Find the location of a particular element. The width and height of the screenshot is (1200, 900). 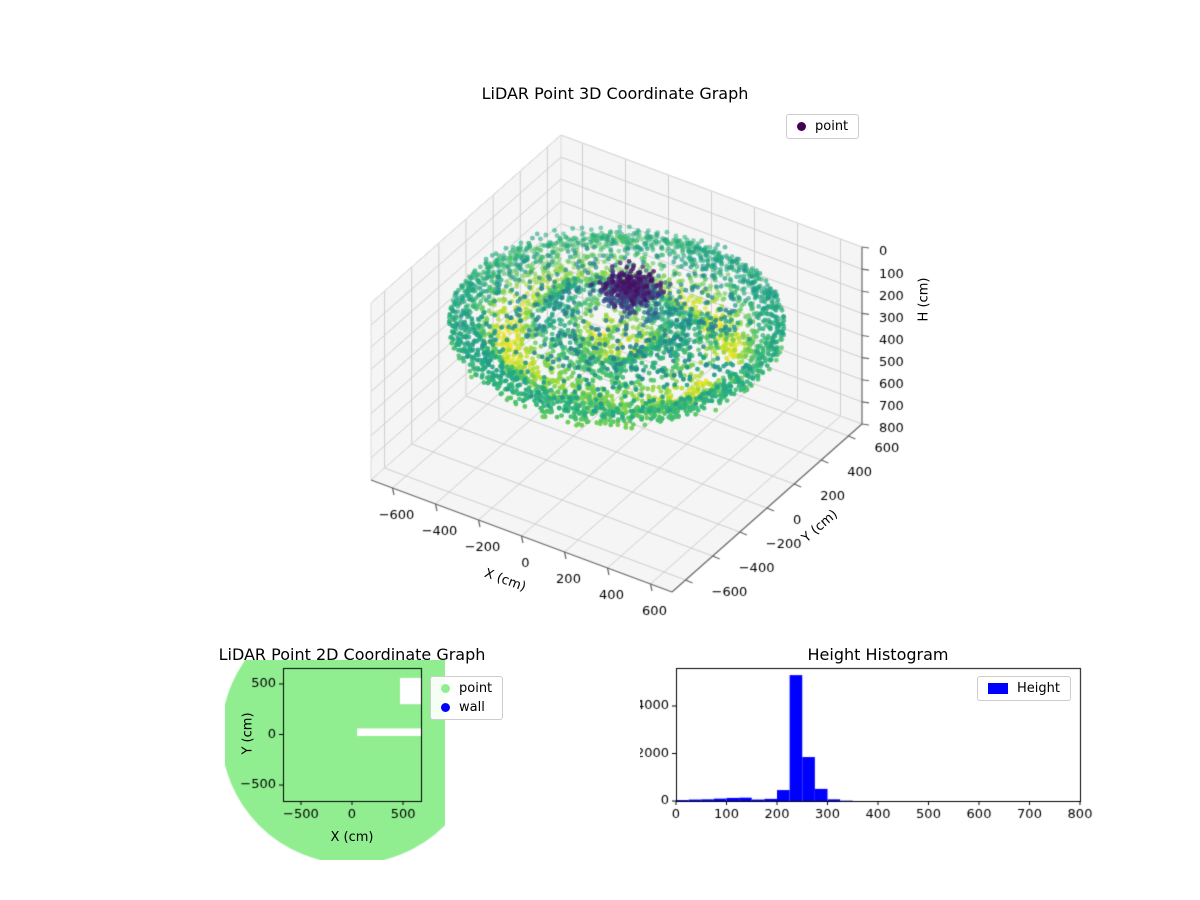

histogram-legend-row-height: Height is located at coordinates (1024, 688).